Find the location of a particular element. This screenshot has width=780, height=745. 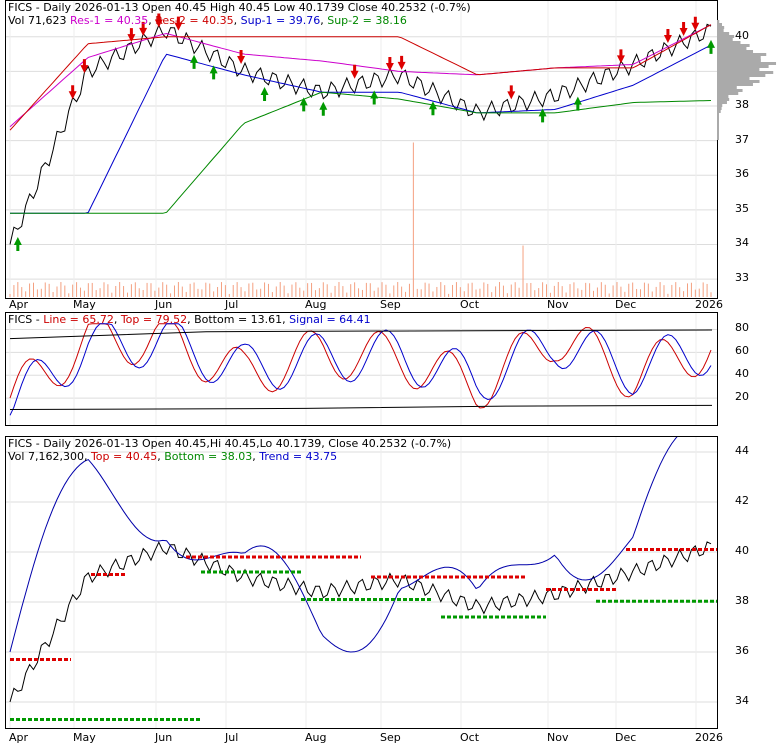

trend-vol-label: Vol 7,162,300 is located at coordinates (46, 456).